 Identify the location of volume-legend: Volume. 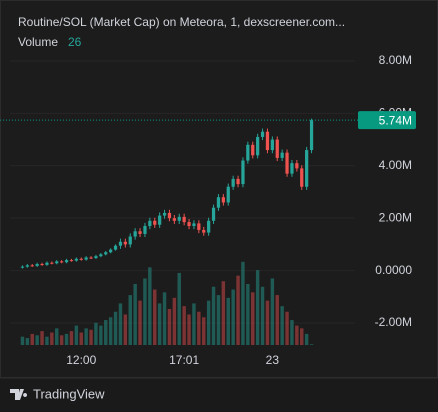
(38, 42).